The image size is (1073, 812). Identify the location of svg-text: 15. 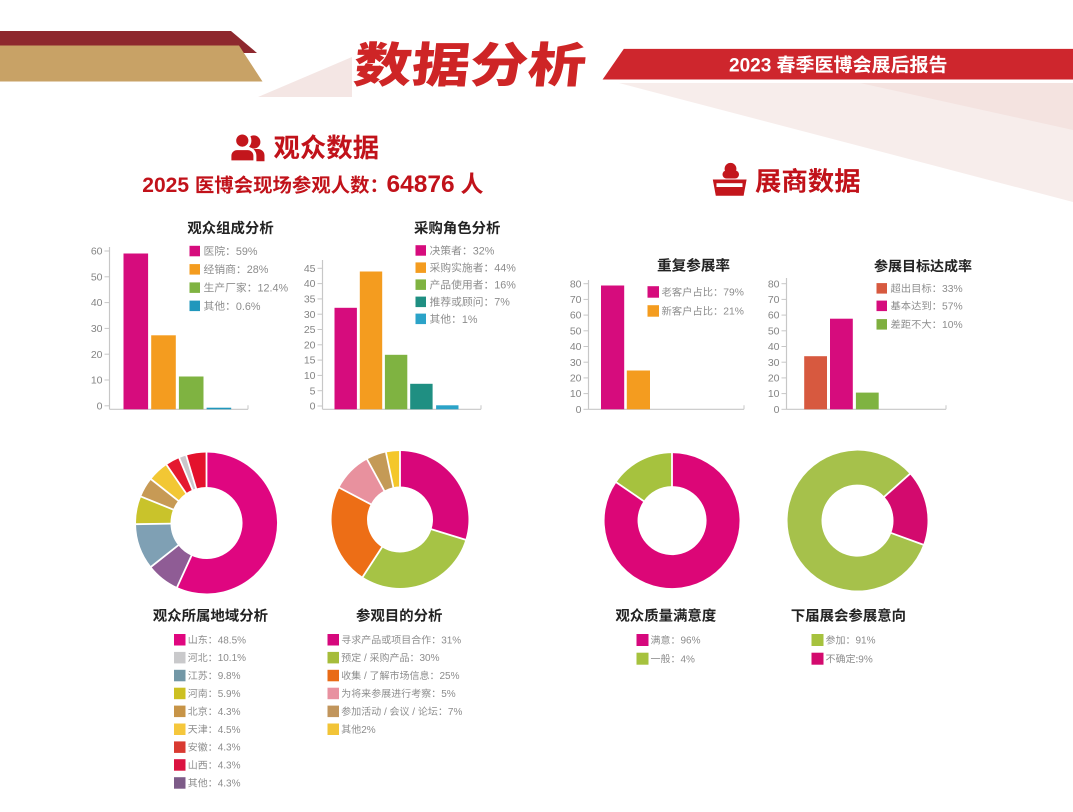
(310, 361).